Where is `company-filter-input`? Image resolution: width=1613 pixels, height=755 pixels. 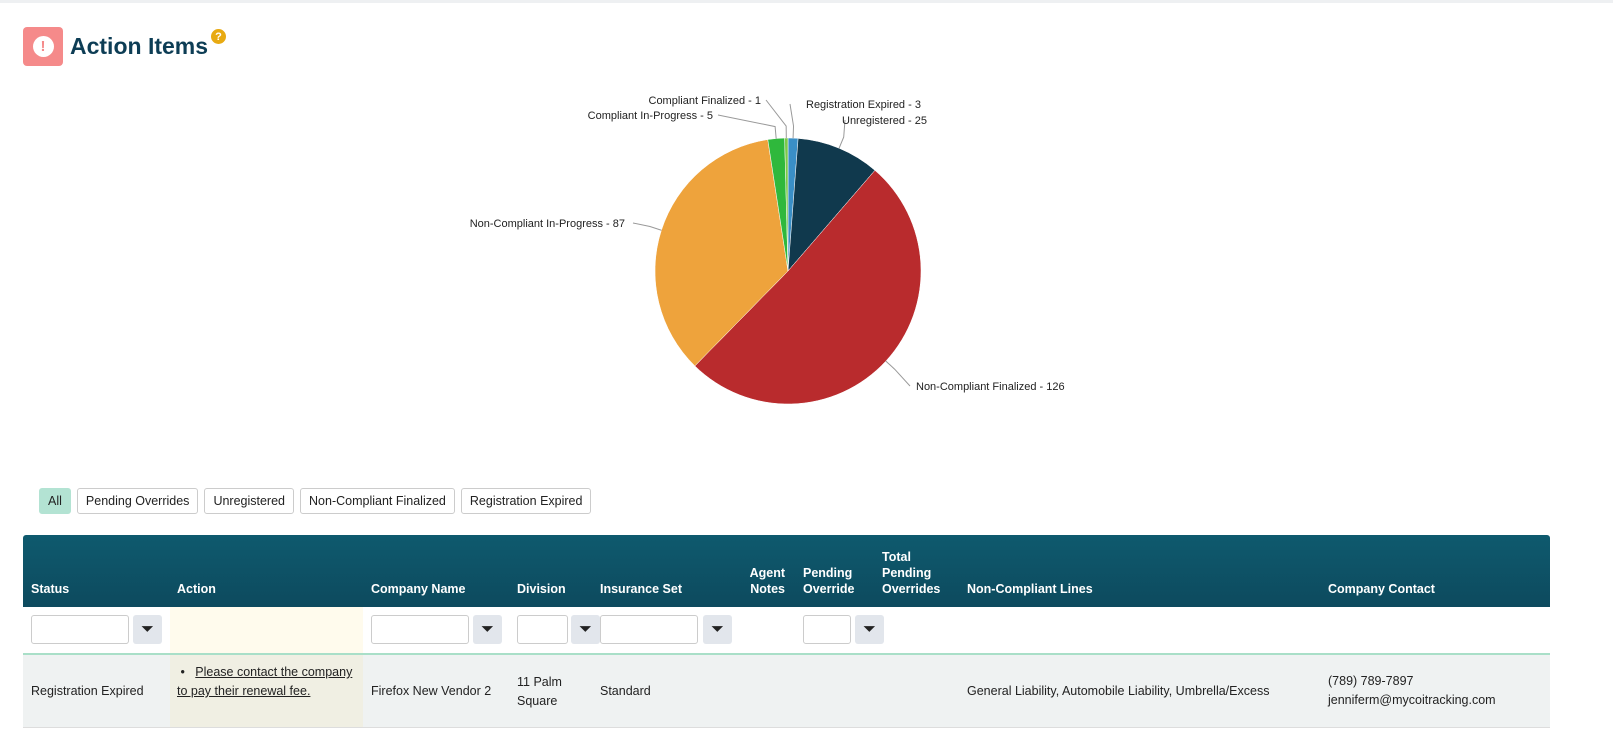 company-filter-input is located at coordinates (420, 629).